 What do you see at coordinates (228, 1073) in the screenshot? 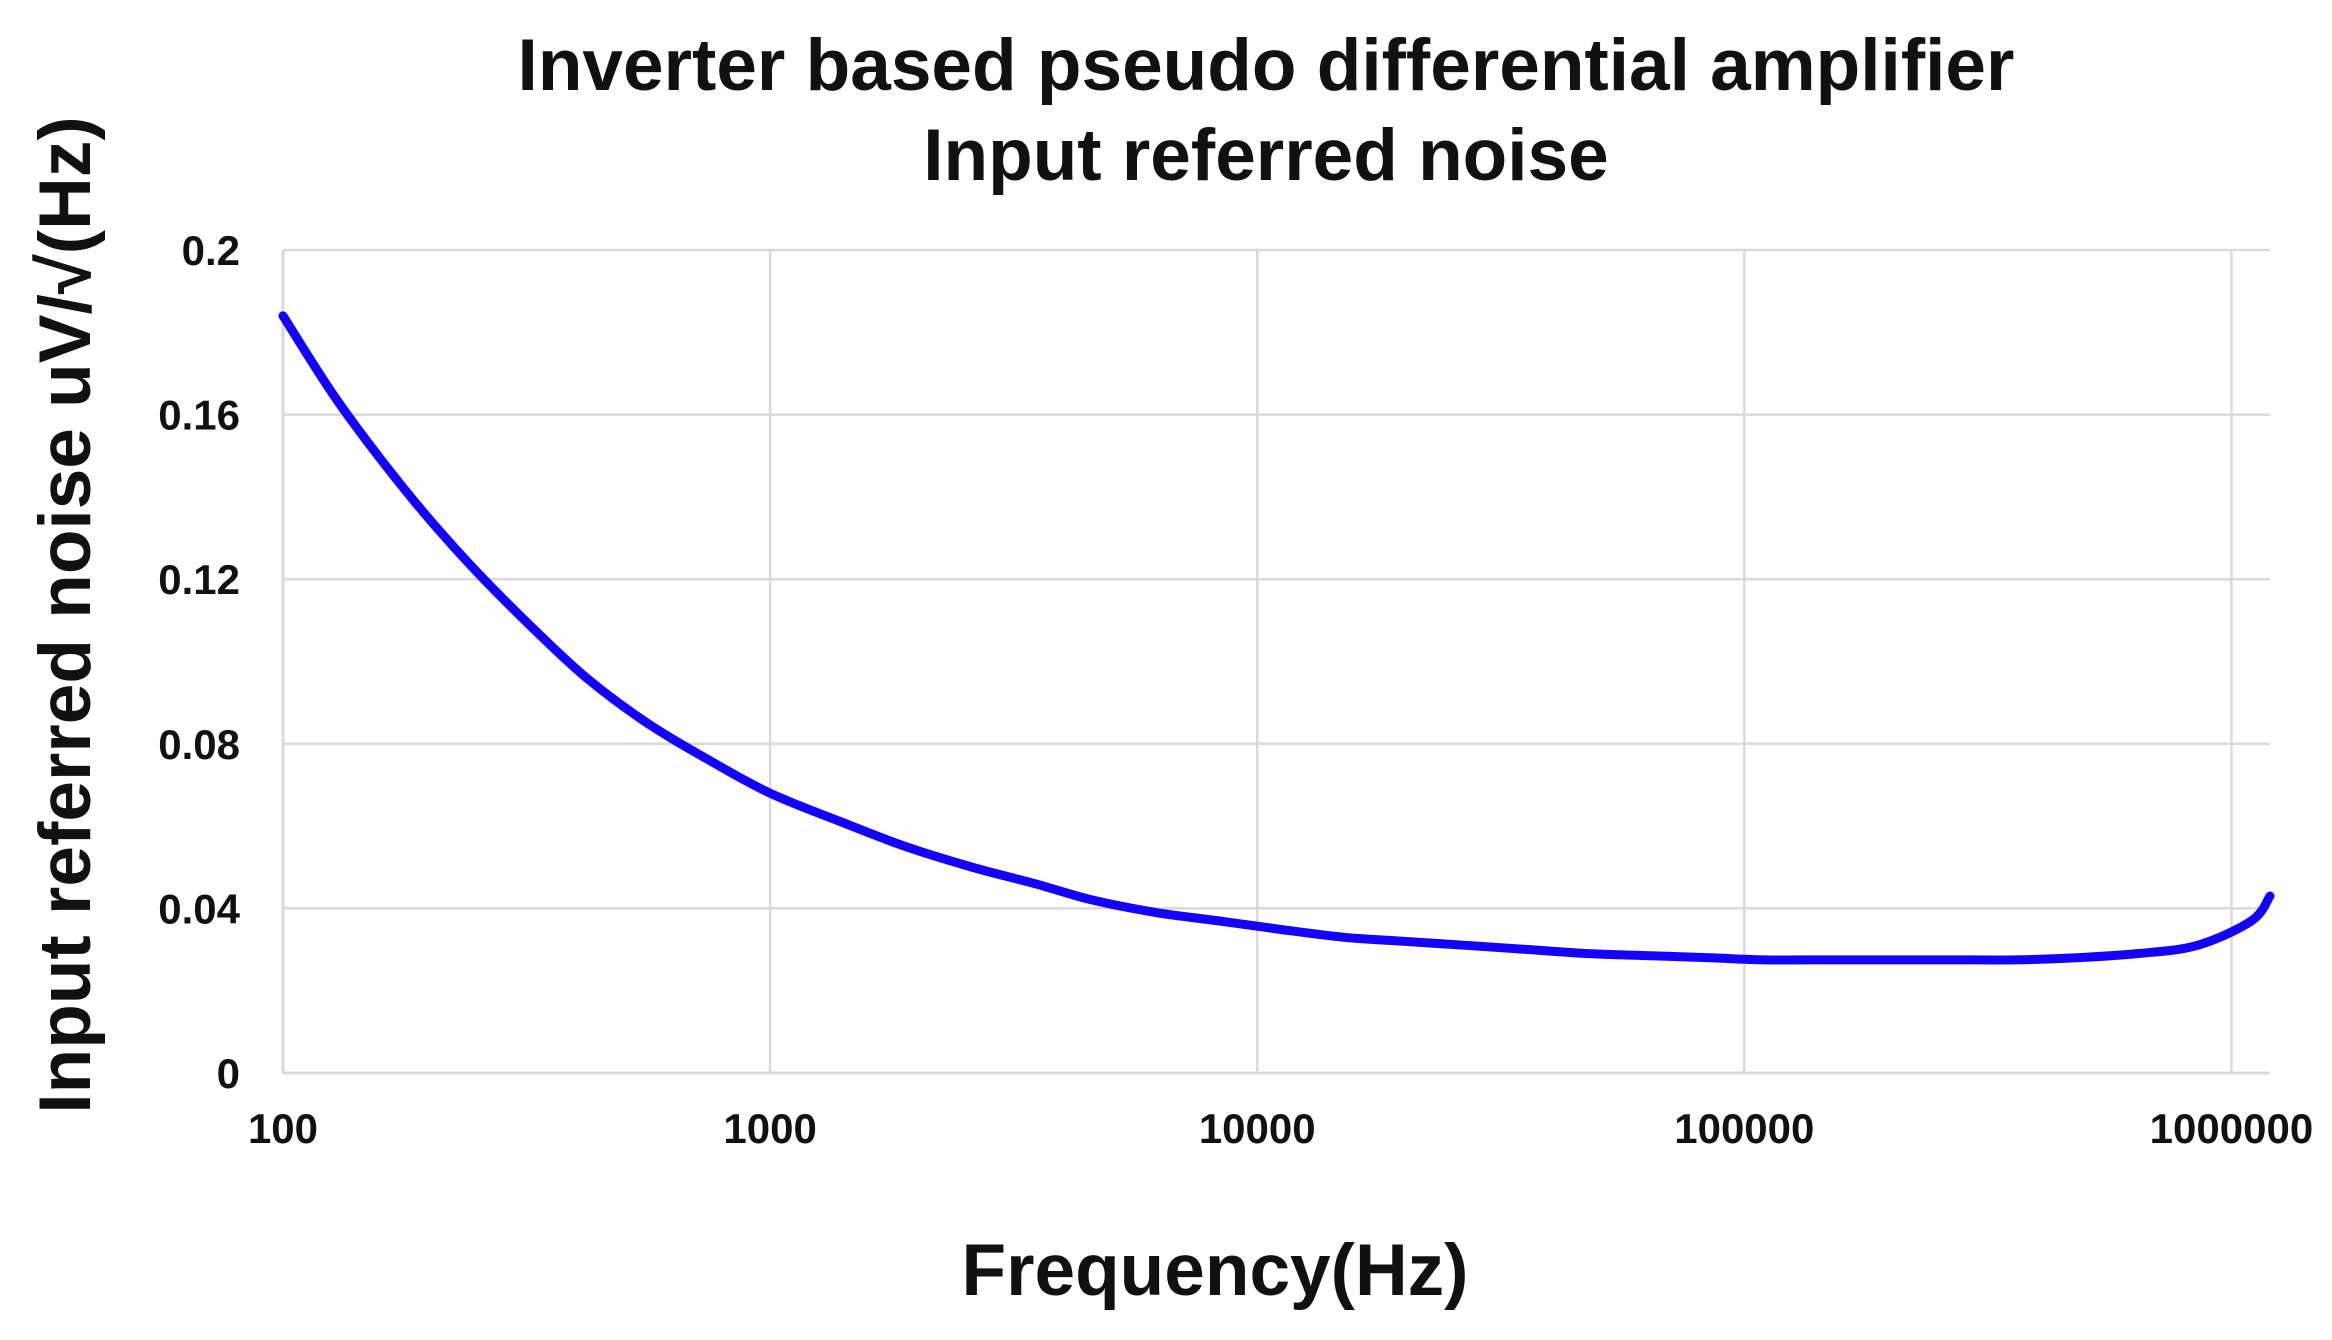
I see `y-tick-label: 0` at bounding box center [228, 1073].